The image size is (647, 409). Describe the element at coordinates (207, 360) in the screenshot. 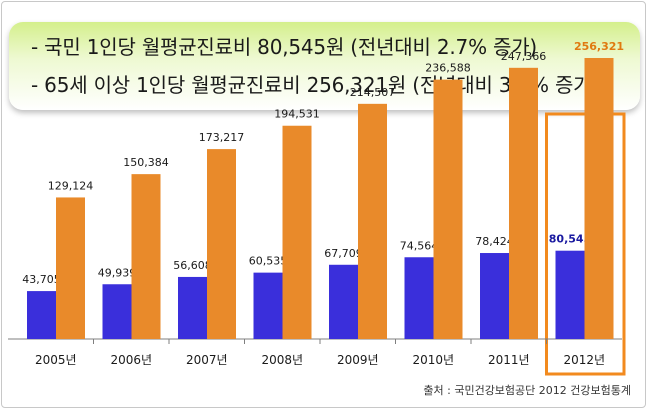

I see `x-tick-label-2: 2007년` at that location.